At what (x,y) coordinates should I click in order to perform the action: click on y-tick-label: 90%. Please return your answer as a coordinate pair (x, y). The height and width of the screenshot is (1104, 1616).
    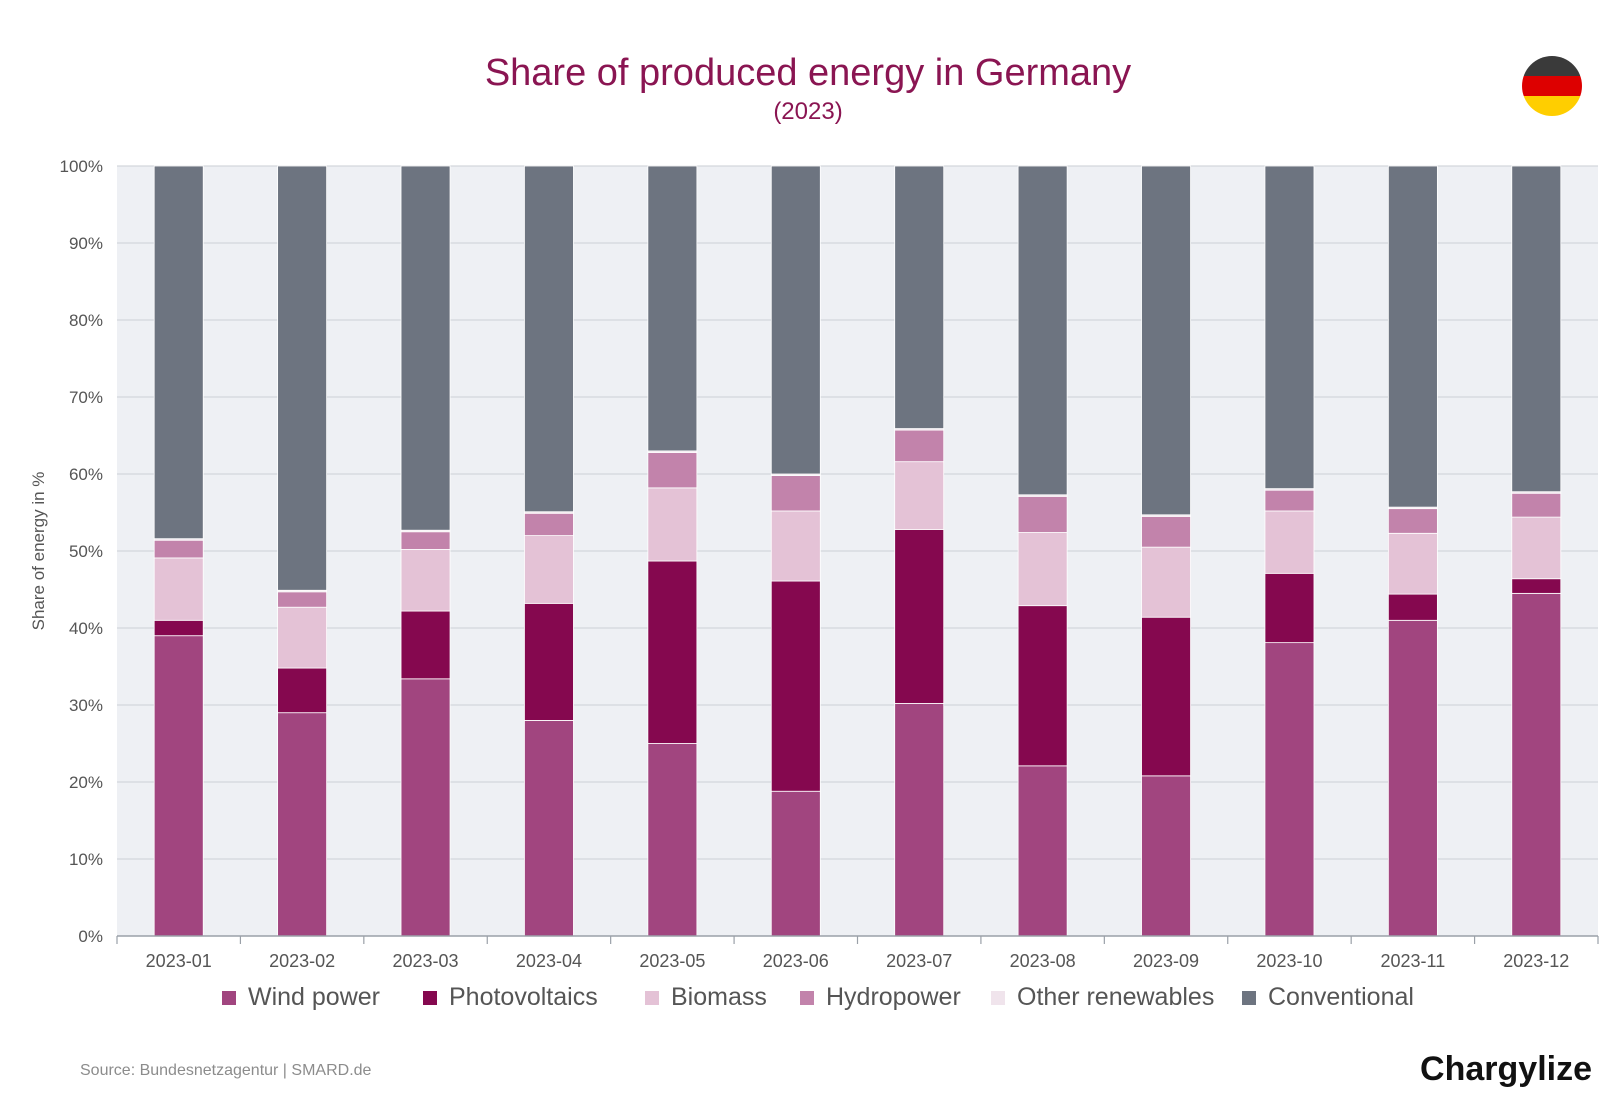
    Looking at the image, I should click on (86, 243).